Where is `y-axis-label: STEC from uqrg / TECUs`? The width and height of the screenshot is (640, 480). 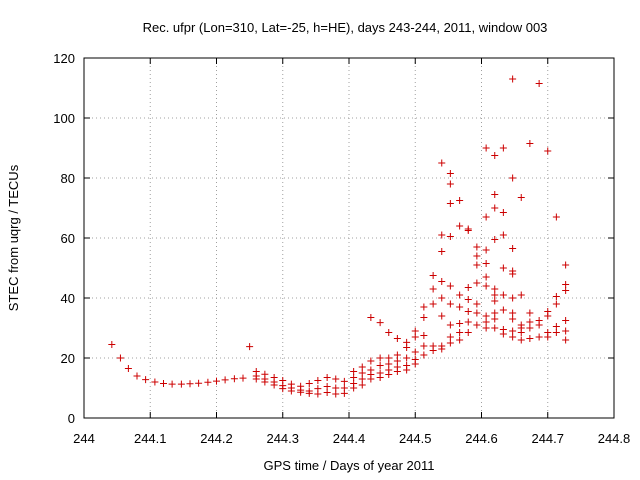
y-axis-label: STEC from uqrg / TECUs is located at coordinates (13, 237).